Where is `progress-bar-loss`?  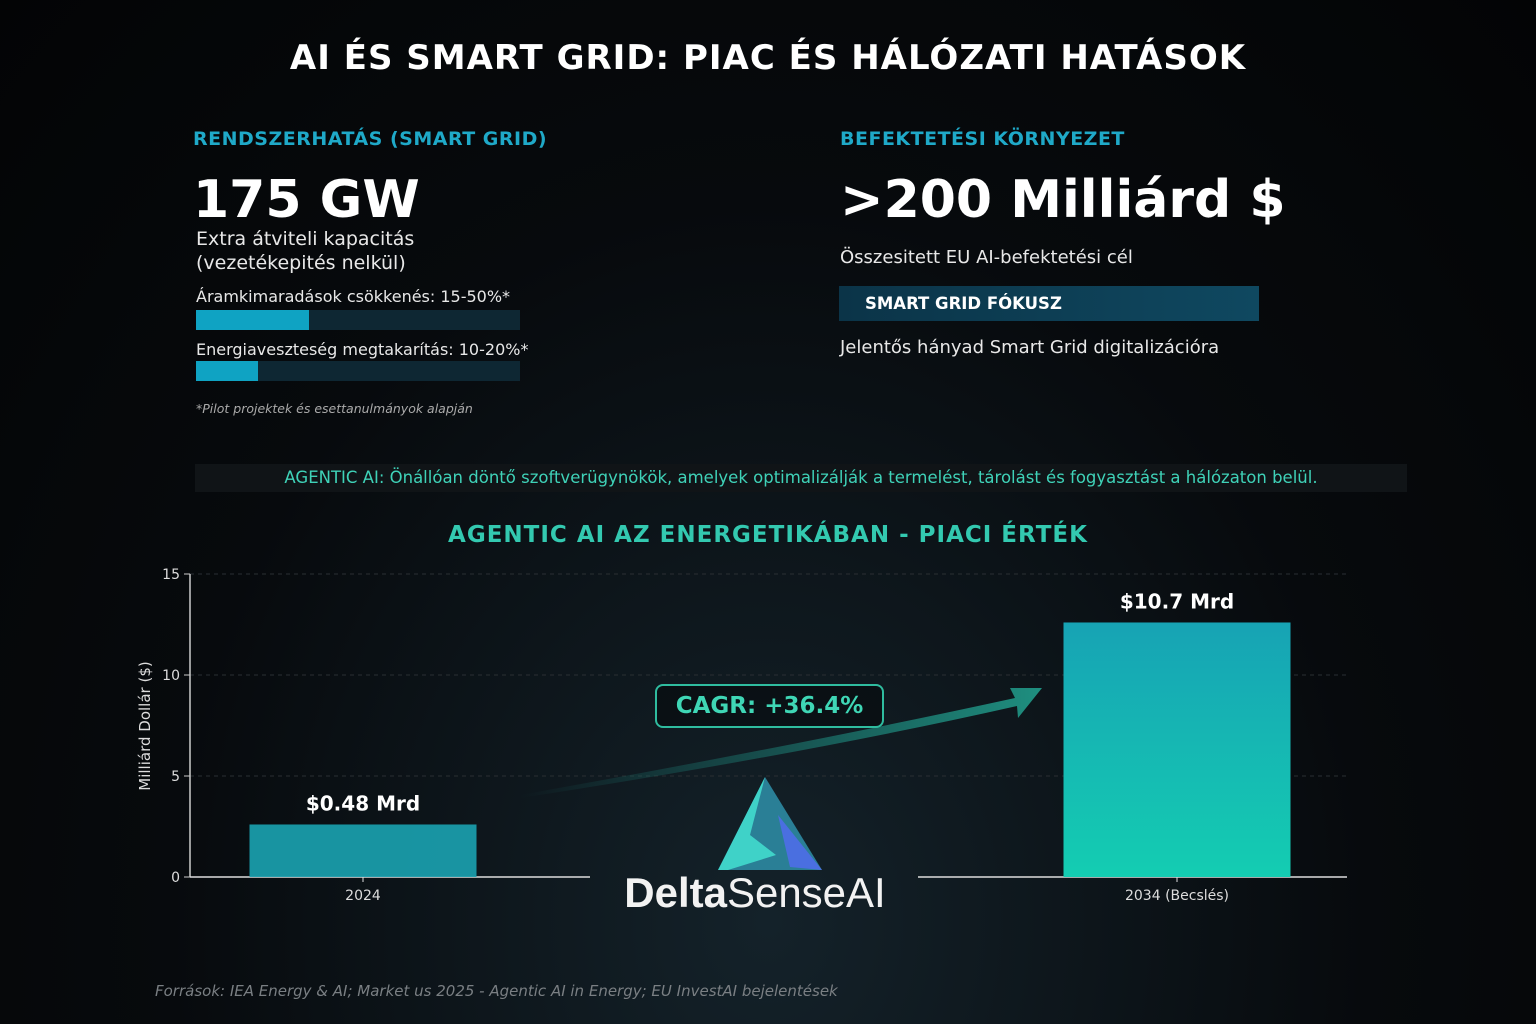
progress-bar-loss is located at coordinates (358, 371).